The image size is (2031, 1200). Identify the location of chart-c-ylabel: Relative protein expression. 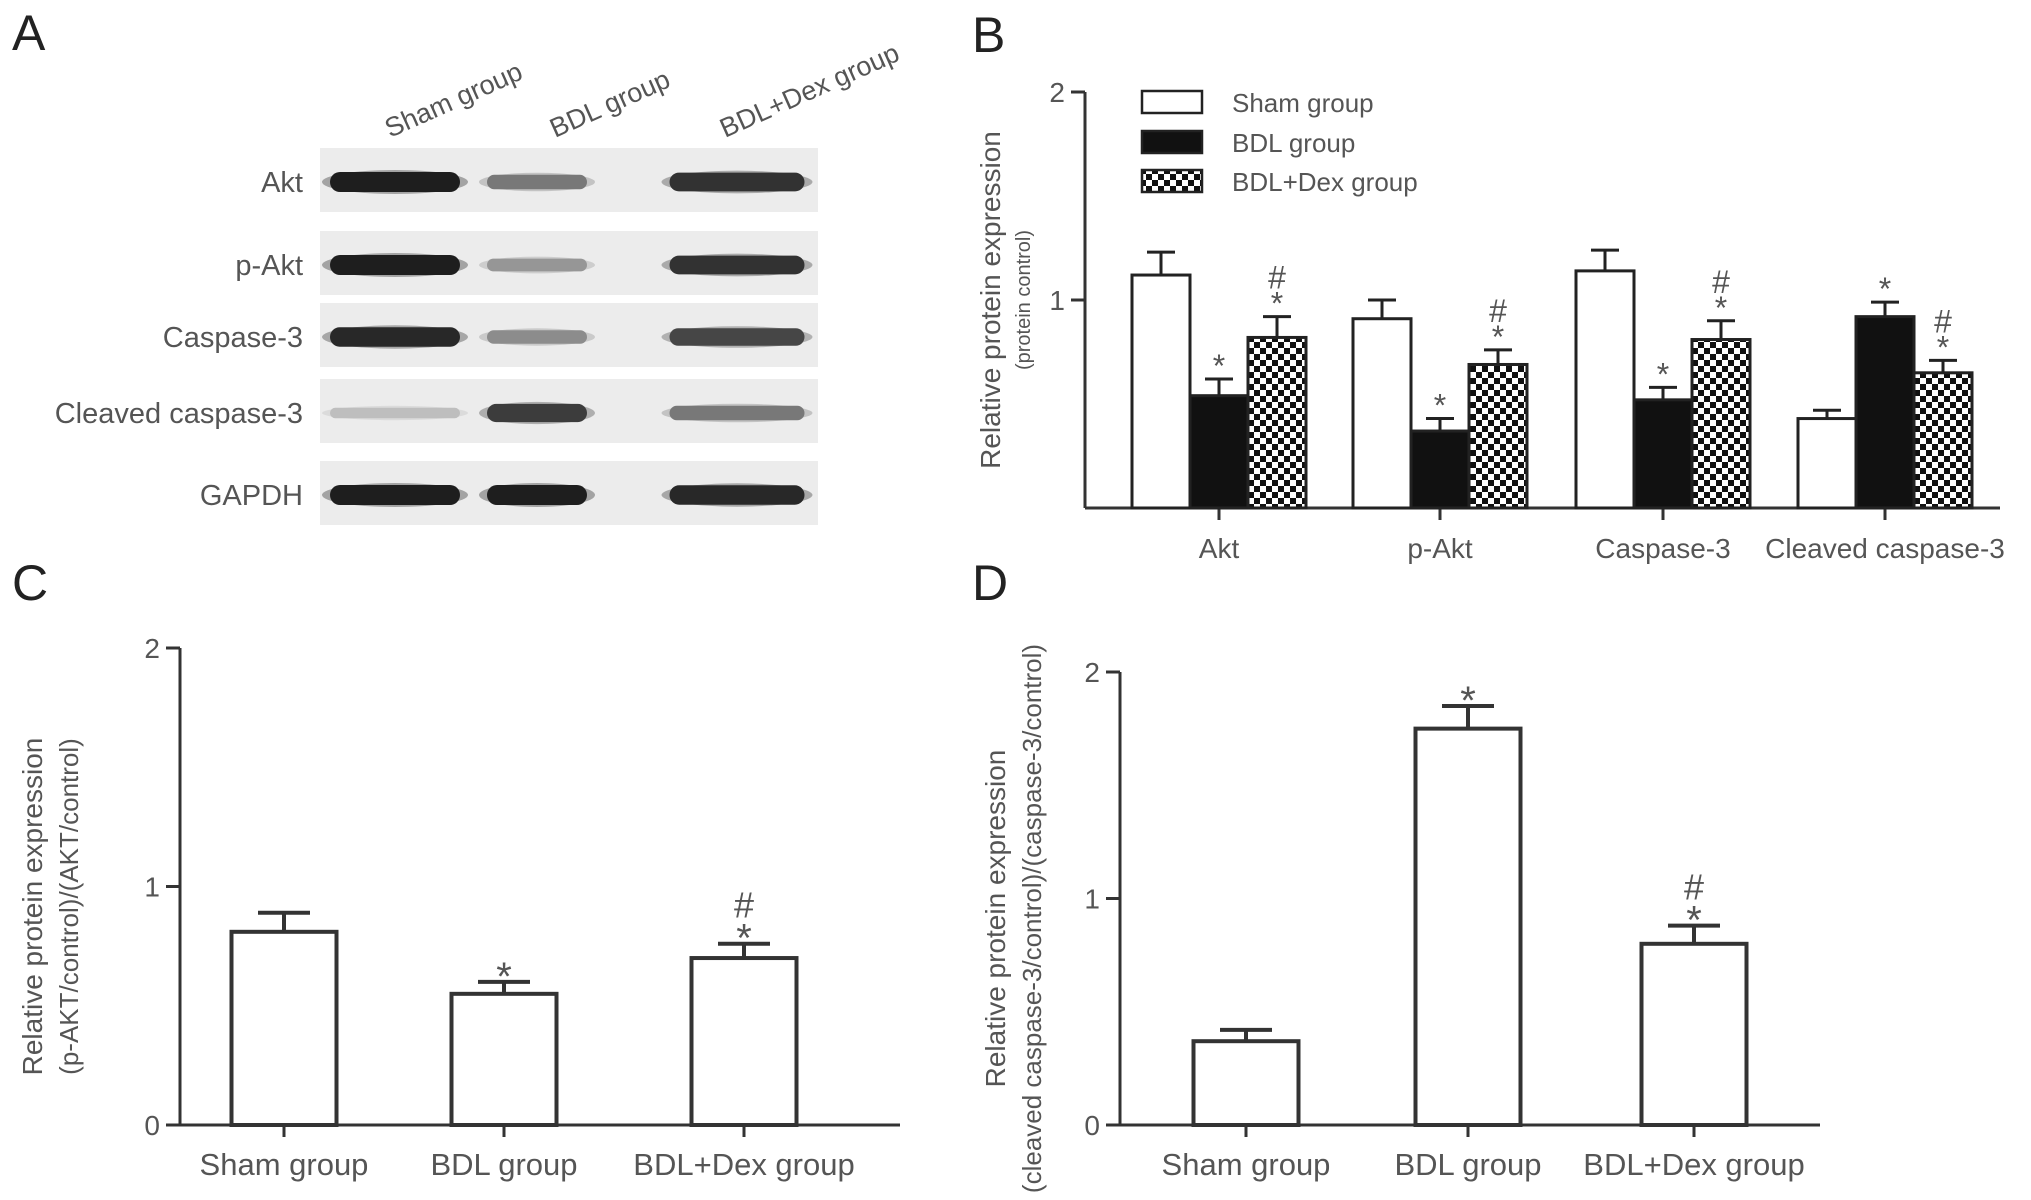
(32, 907).